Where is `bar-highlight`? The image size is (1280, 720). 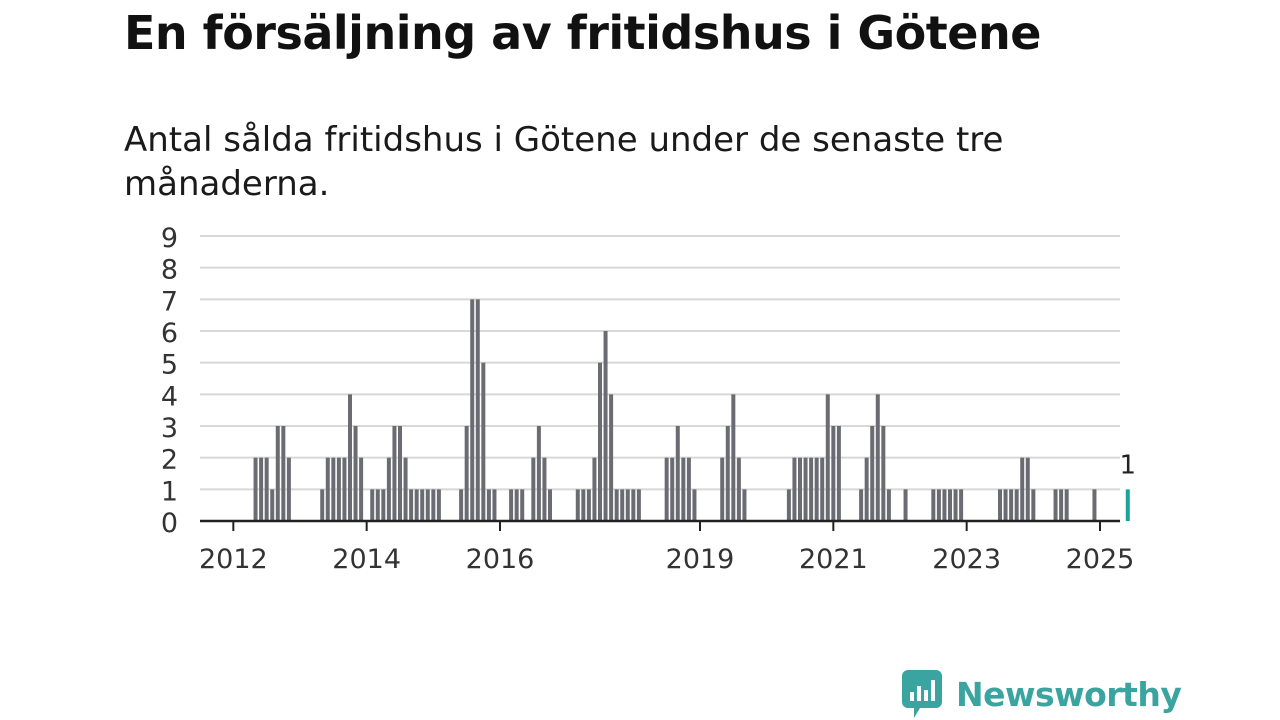
bar-highlight is located at coordinates (1127, 505).